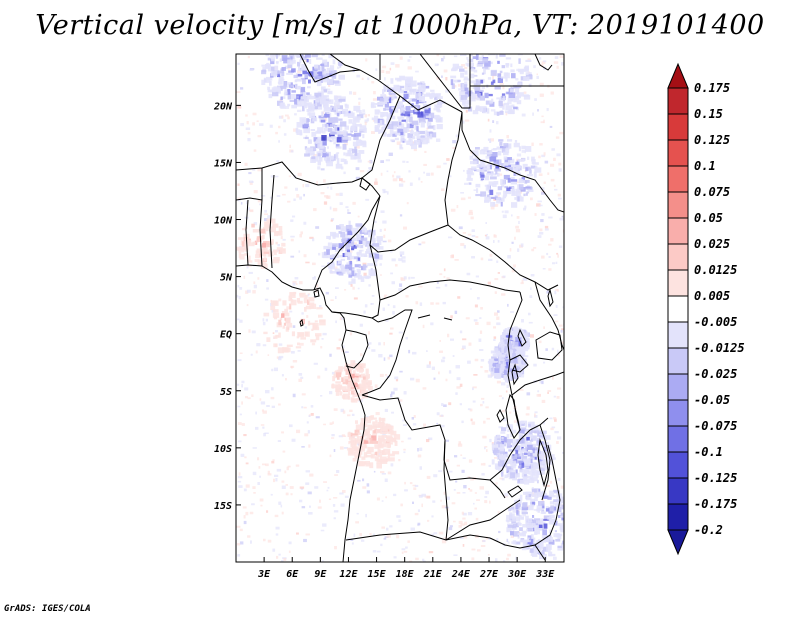 This screenshot has width=800, height=618. Describe the element at coordinates (678, 542) in the screenshot. I see `colorbar-bottom-arrow` at that location.